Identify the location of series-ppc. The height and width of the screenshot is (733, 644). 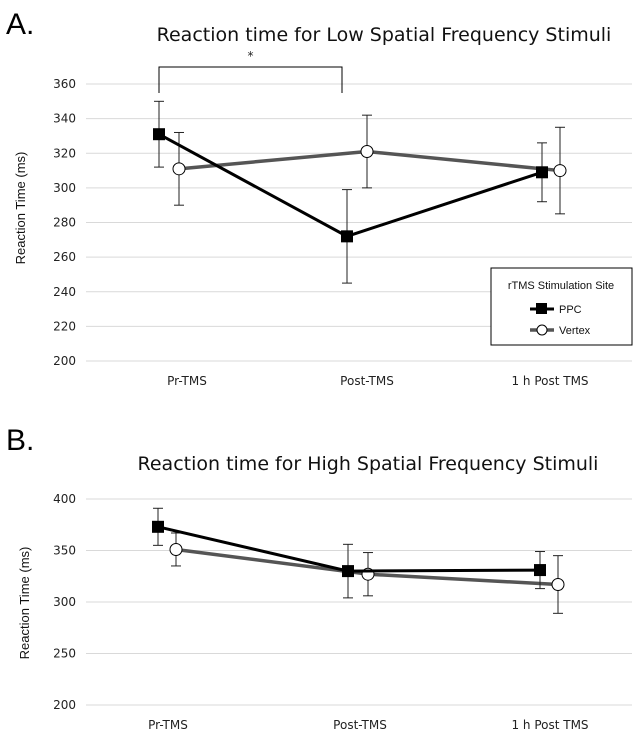
(349, 553).